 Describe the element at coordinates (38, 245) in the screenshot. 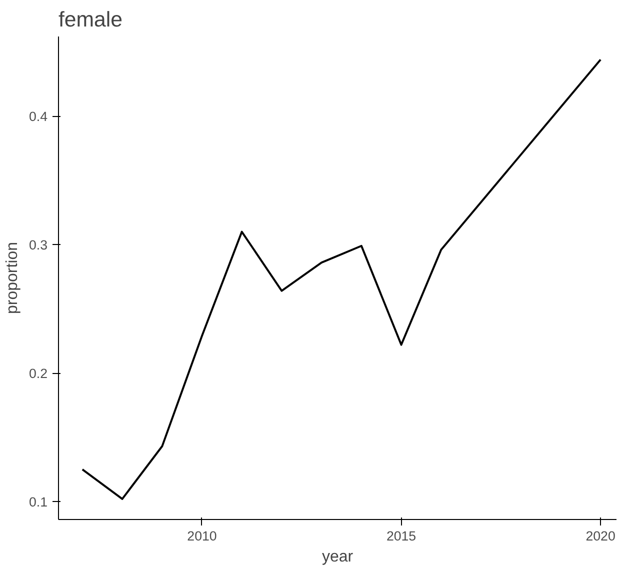

I see `y-tick-label: 0.3` at that location.